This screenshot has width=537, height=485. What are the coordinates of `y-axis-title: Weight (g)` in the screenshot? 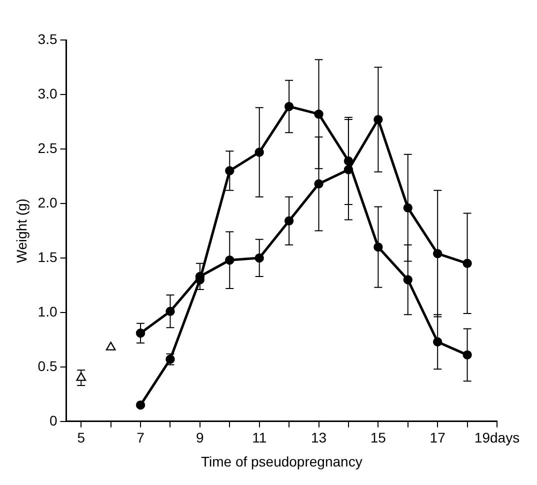 It's located at (21, 230).